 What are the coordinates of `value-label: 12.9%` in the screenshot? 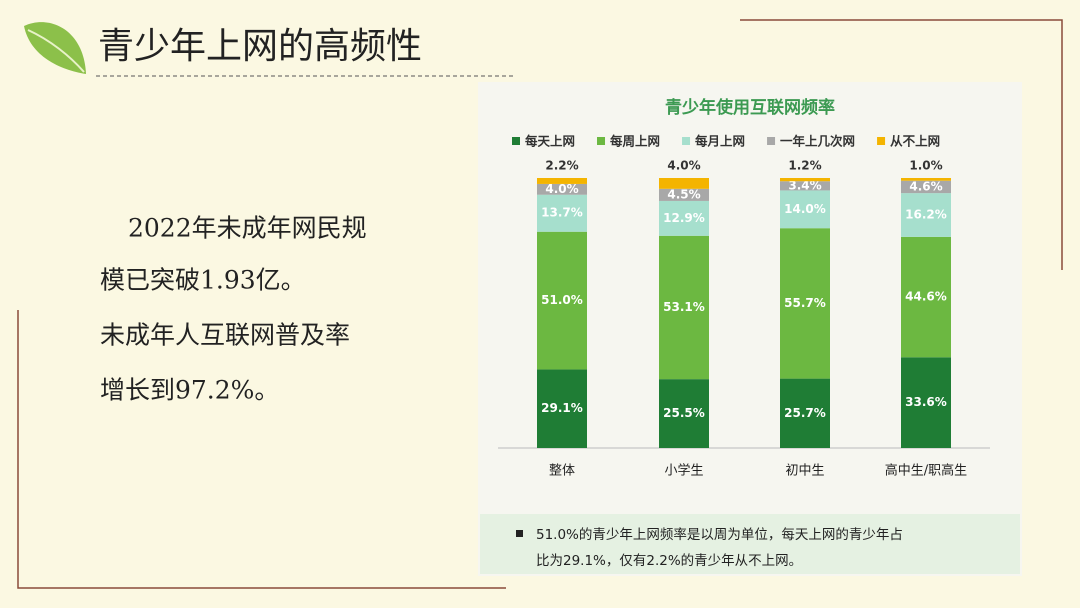 It's located at (684, 218).